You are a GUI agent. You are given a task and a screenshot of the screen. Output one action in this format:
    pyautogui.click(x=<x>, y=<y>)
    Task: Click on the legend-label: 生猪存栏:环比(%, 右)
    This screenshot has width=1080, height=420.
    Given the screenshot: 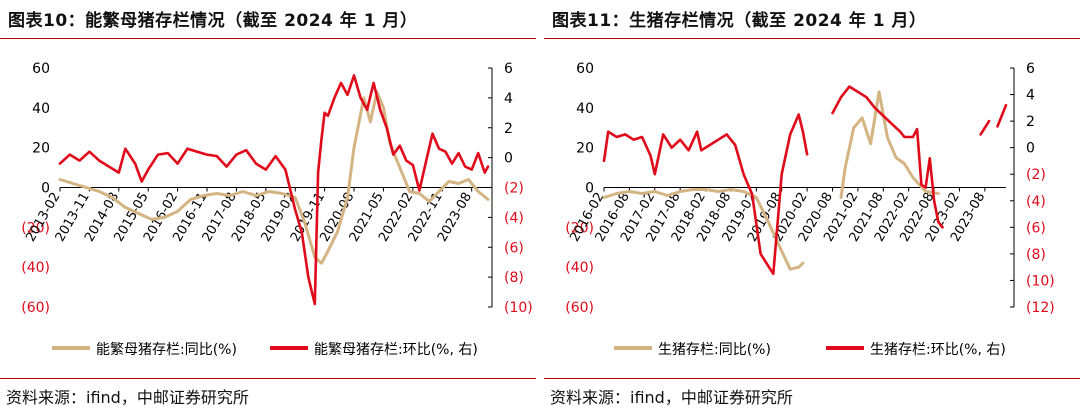 What is the action you would take?
    pyautogui.click(x=938, y=350)
    